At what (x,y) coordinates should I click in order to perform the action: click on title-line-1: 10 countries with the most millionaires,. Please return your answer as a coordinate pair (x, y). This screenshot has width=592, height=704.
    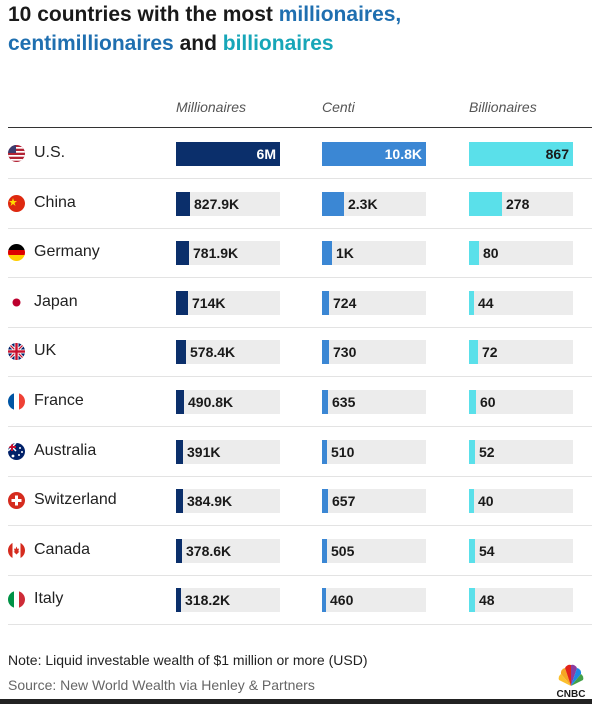
    Looking at the image, I should click on (205, 14).